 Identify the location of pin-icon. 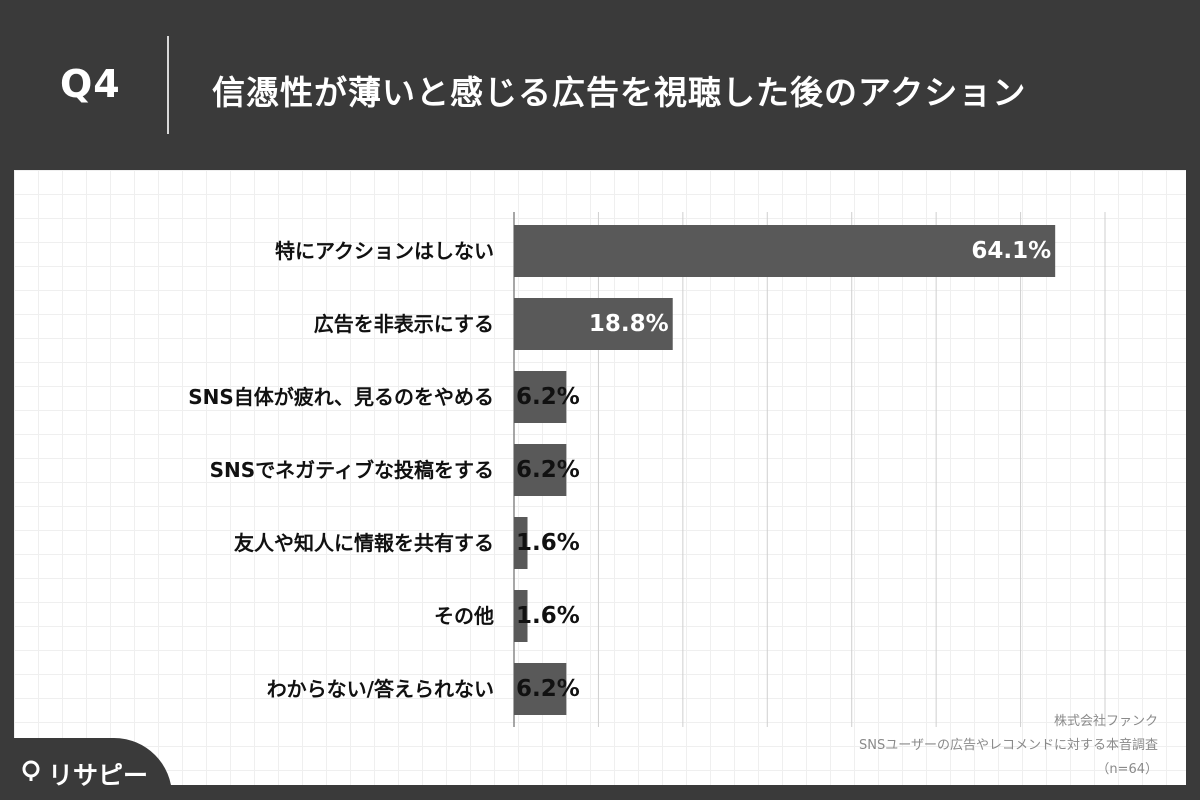
(31, 770).